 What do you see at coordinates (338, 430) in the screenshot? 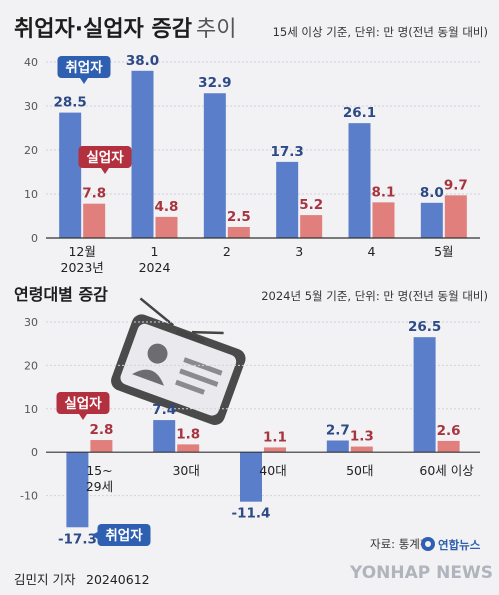
I see `data-label-employed: 2.7` at bounding box center [338, 430].